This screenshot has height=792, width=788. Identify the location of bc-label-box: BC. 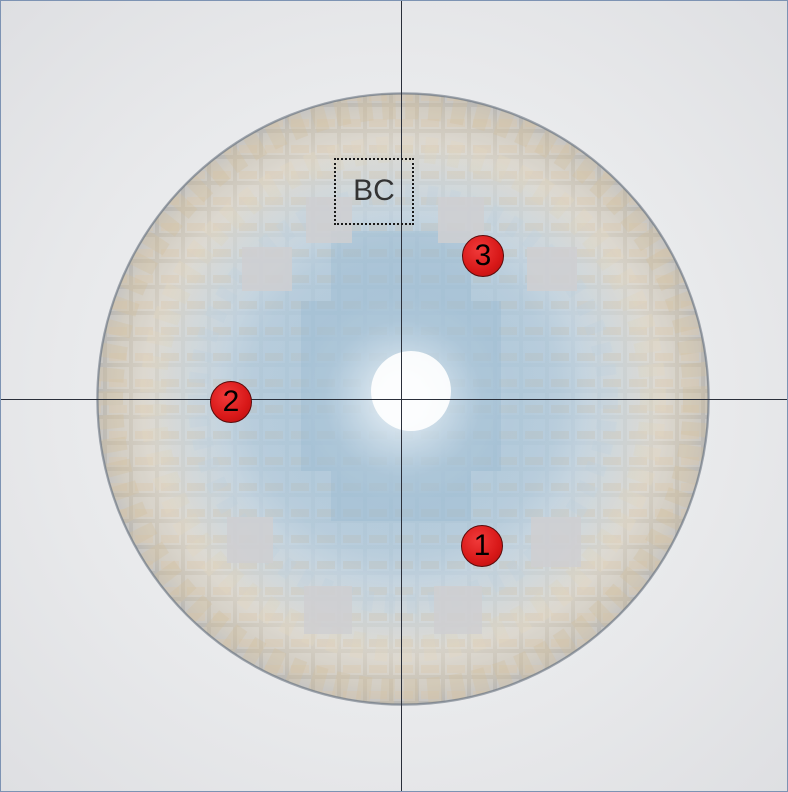
(374, 191).